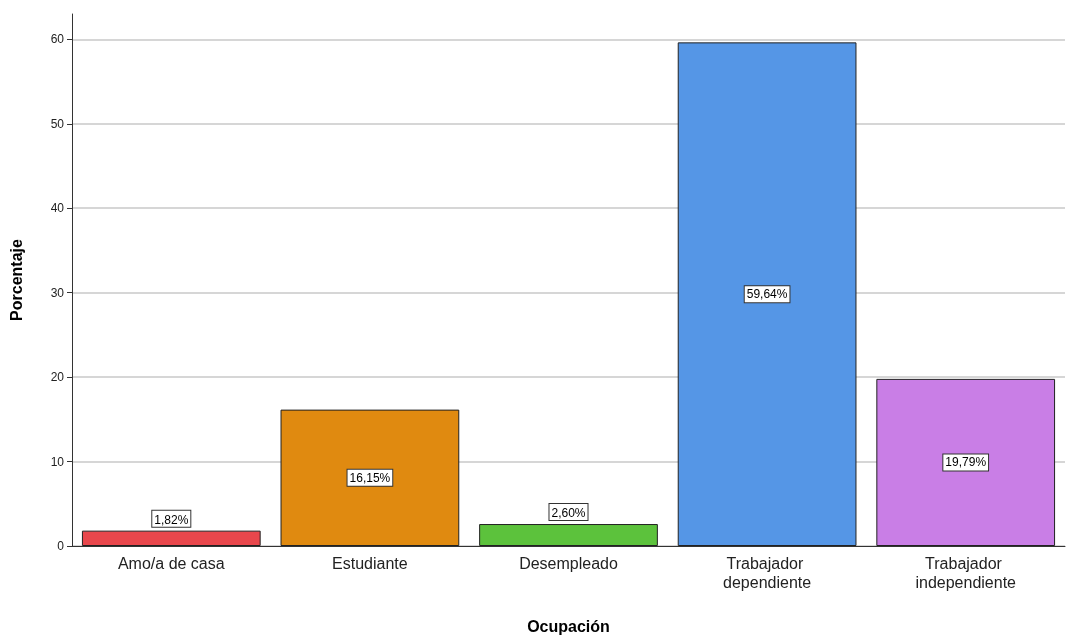  I want to click on data-label: 19,79%, so click(966, 462).